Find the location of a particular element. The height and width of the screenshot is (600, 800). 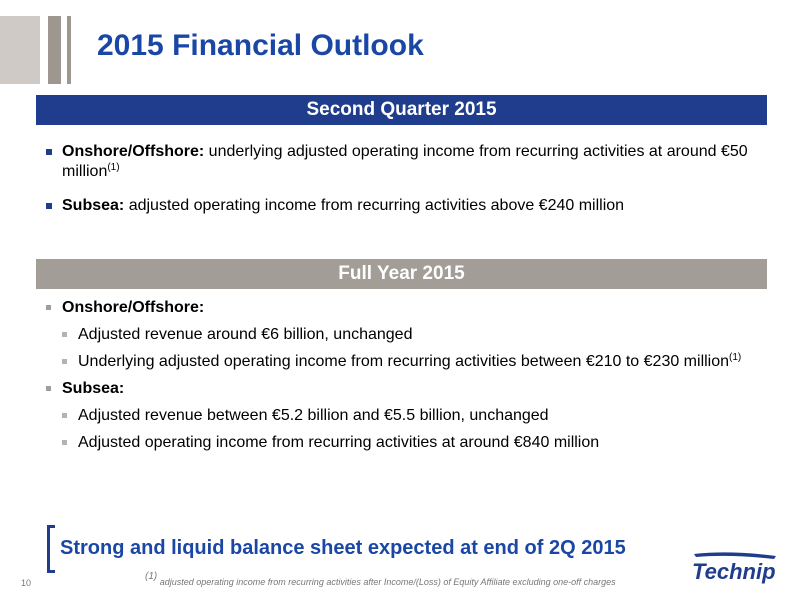

list-item: Subsea: is located at coordinates (403, 389).